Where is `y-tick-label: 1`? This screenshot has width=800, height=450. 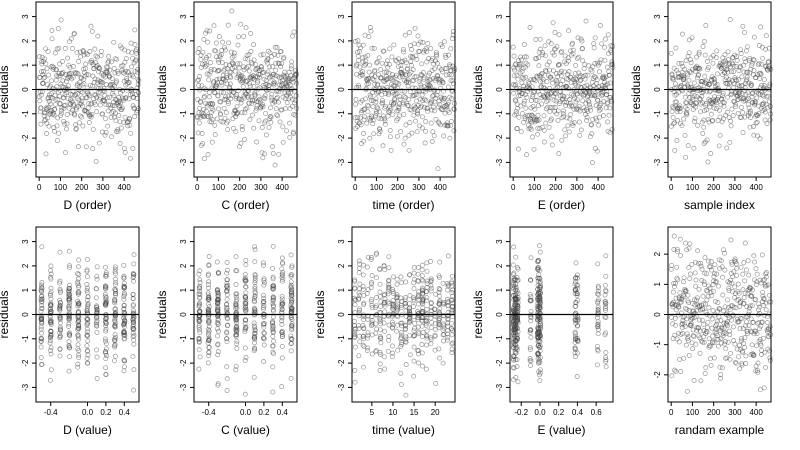 y-tick-label: 1 is located at coordinates (499, 289).